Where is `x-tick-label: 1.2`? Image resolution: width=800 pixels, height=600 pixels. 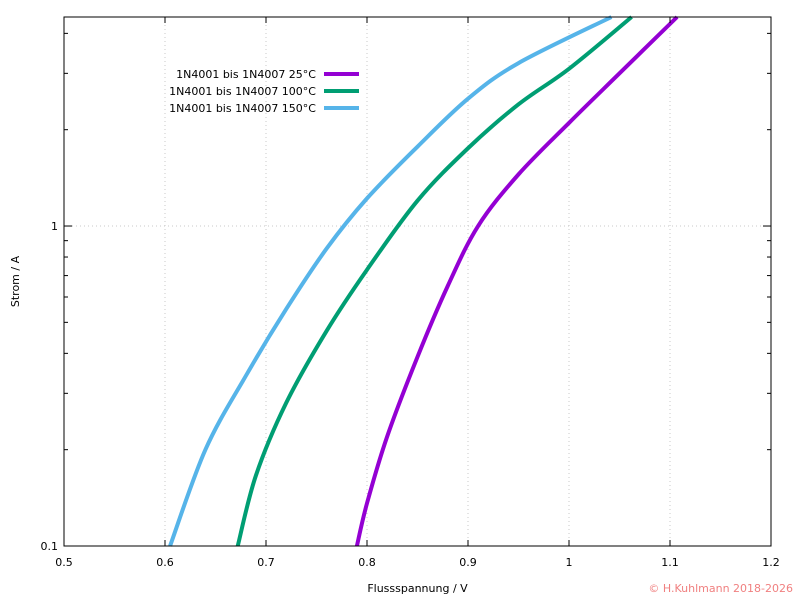 x-tick-label: 1.2 is located at coordinates (771, 562).